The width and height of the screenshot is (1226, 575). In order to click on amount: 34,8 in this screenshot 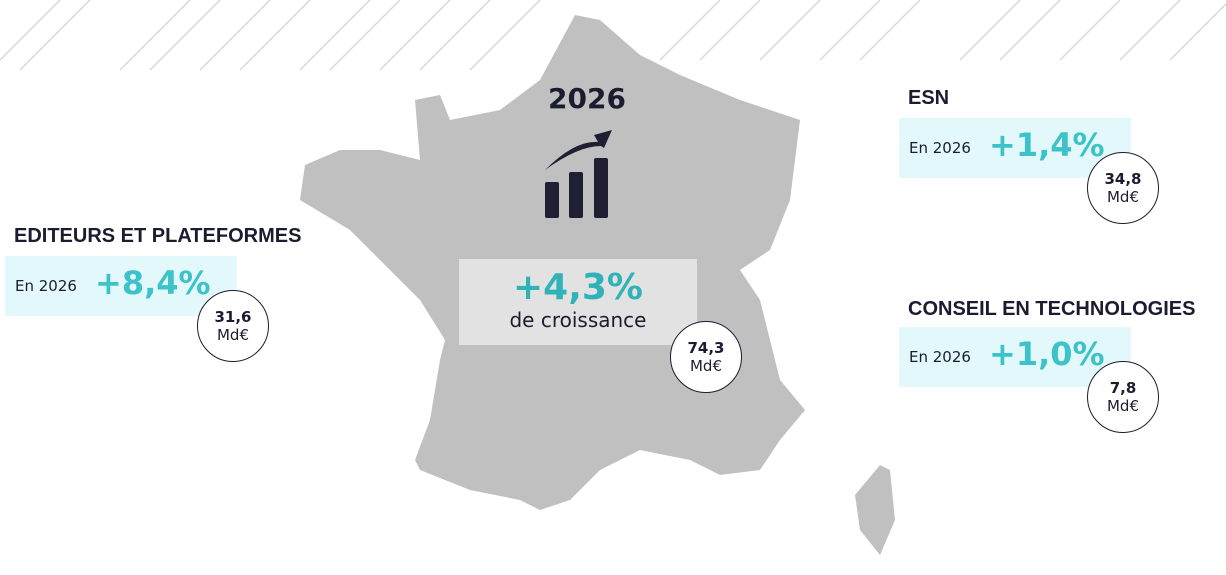, I will do `click(1123, 179)`.